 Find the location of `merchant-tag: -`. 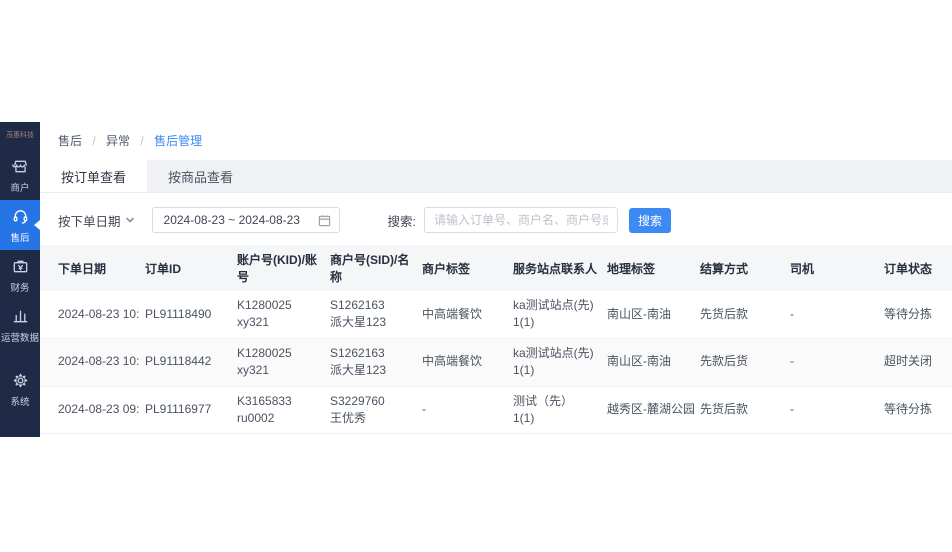

merchant-tag: - is located at coordinates (424, 409).